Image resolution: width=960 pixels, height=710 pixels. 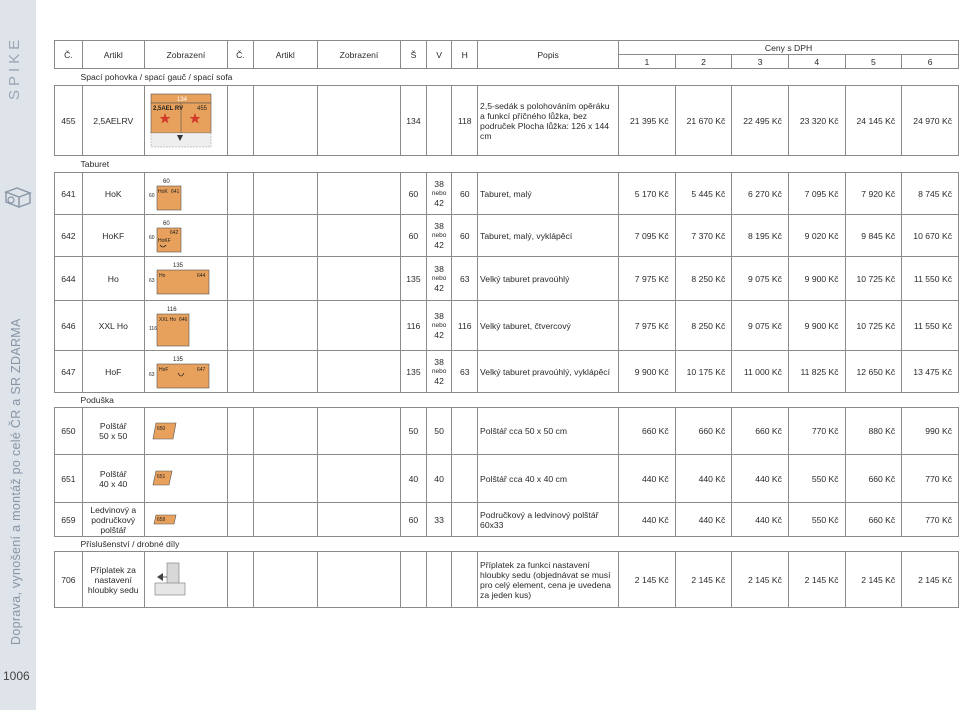 I want to click on item-artikl: Ledvinový a područkový polštář, so click(x=113, y=519).